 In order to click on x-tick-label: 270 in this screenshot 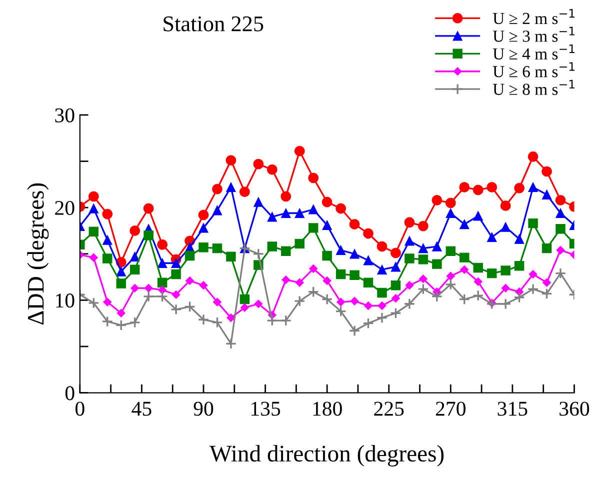, I will do `click(451, 409)`.